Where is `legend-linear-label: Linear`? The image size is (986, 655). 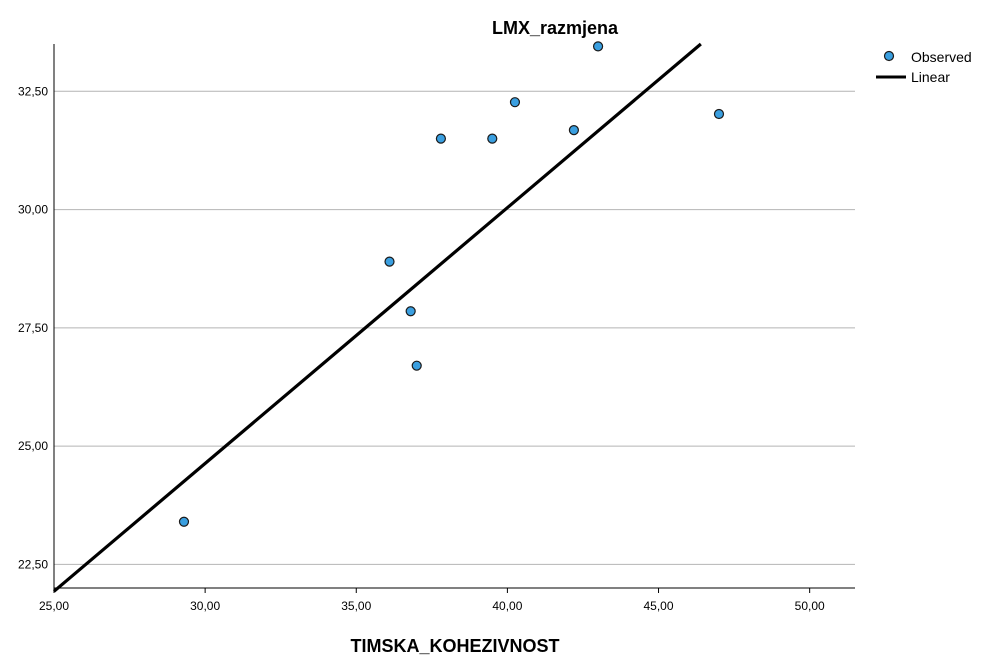 legend-linear-label: Linear is located at coordinates (930, 77).